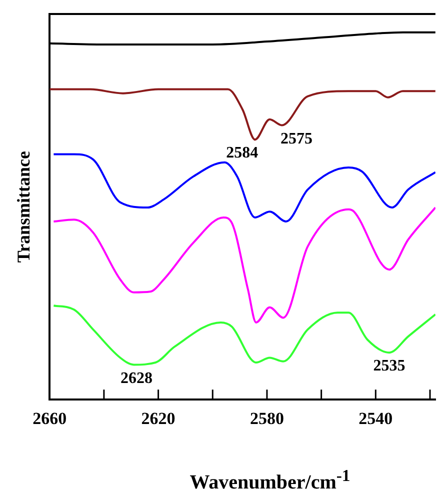 The height and width of the screenshot is (498, 440). I want to click on x-tick-label: 2660, so click(49, 418).